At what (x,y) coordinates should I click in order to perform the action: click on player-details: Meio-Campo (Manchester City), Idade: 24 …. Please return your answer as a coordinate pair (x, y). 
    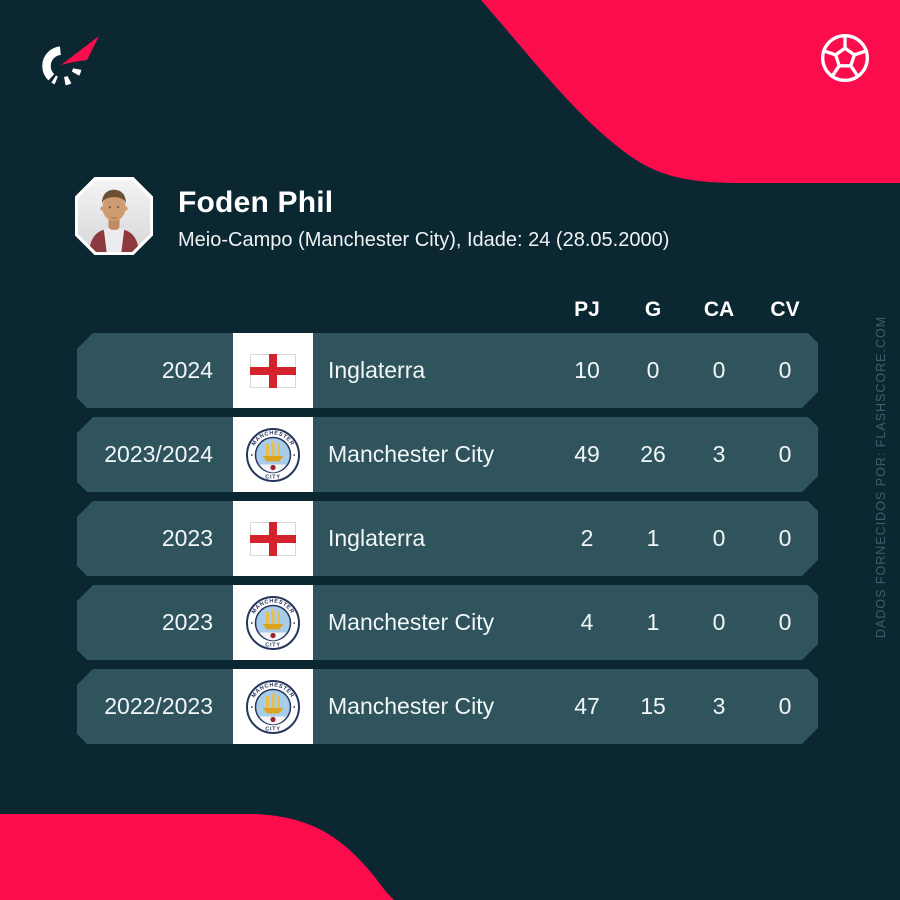
    Looking at the image, I should click on (424, 240).